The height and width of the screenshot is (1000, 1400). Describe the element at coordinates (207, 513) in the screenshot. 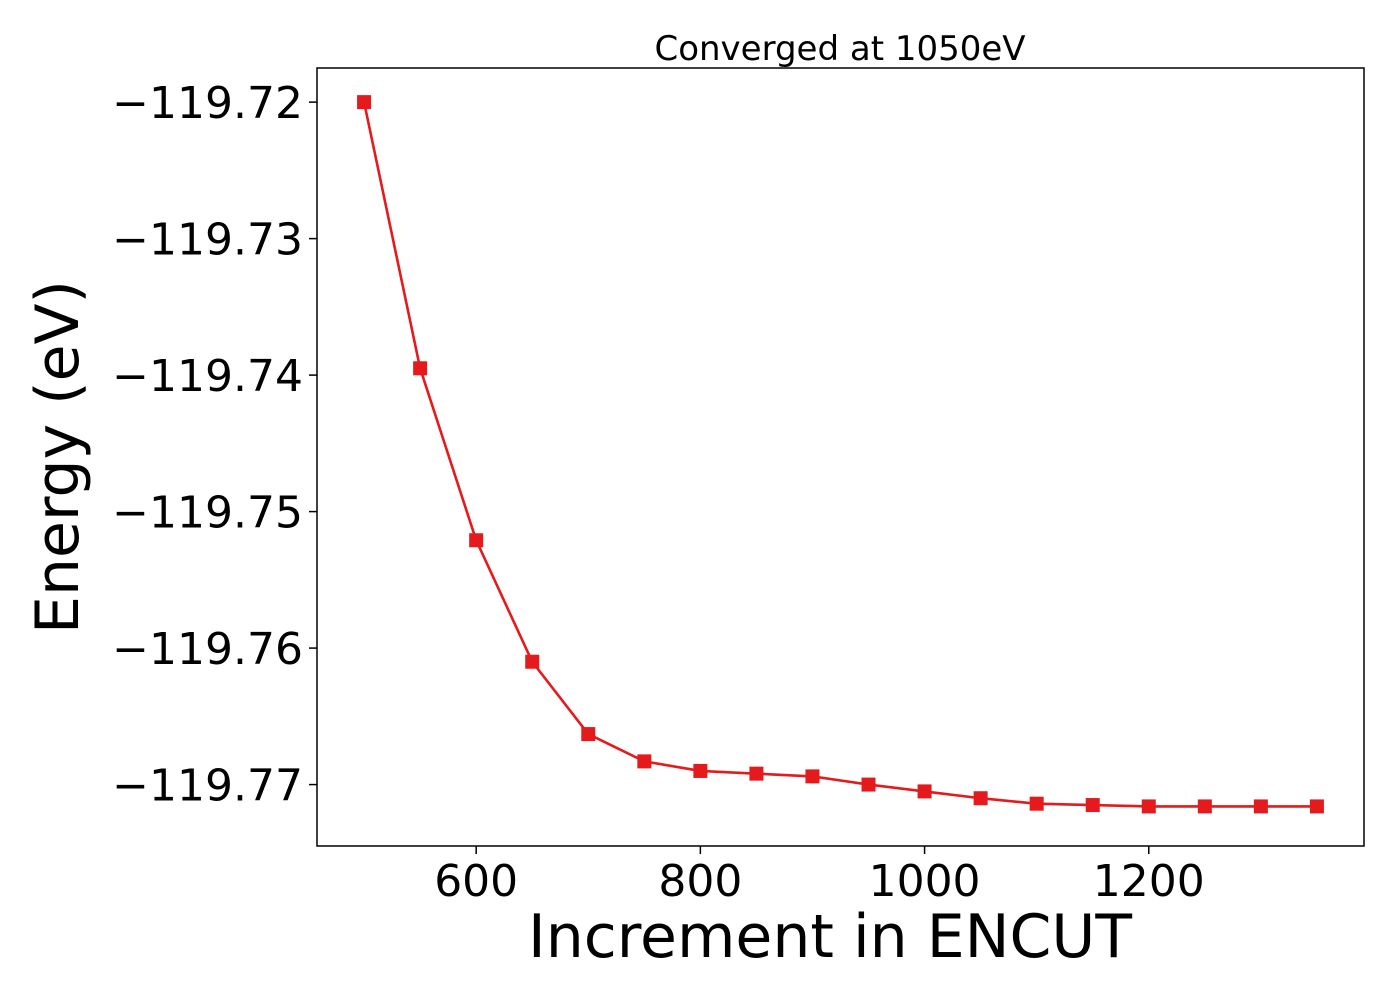

I see `y-tick-label: −119.75` at that location.